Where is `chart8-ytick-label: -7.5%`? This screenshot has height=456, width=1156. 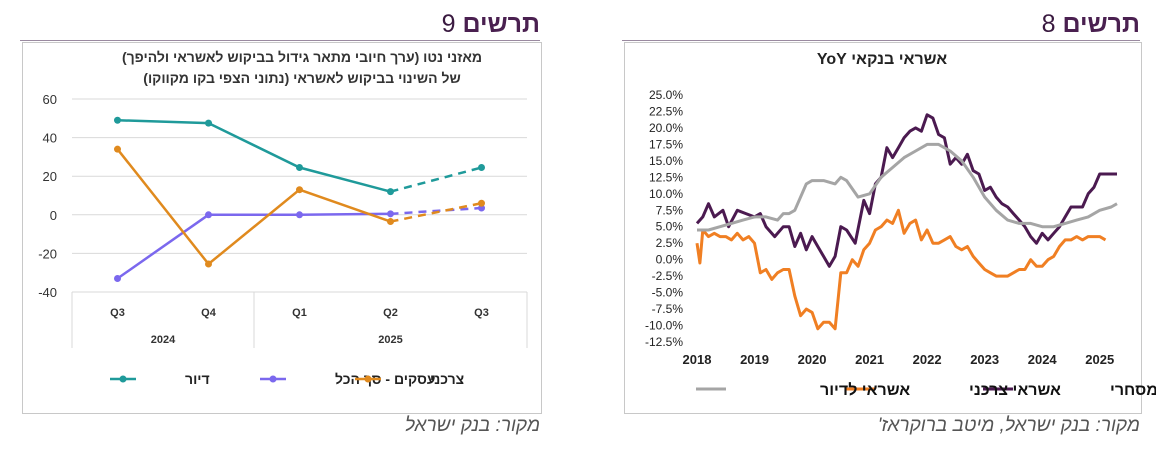
chart8-ytick-label: -7.5% is located at coordinates (668, 309).